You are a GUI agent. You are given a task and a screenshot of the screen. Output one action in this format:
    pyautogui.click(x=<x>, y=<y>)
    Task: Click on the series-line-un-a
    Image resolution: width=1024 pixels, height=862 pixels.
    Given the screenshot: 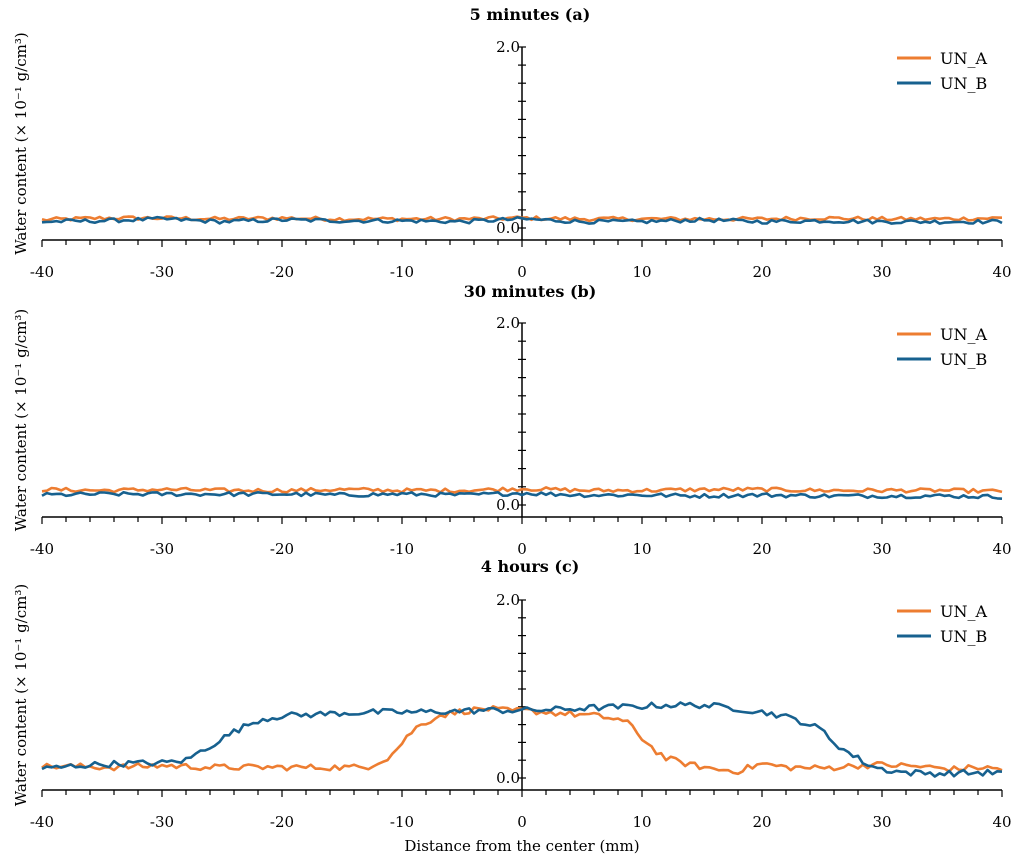 What is the action you would take?
    pyautogui.click(x=522, y=490)
    